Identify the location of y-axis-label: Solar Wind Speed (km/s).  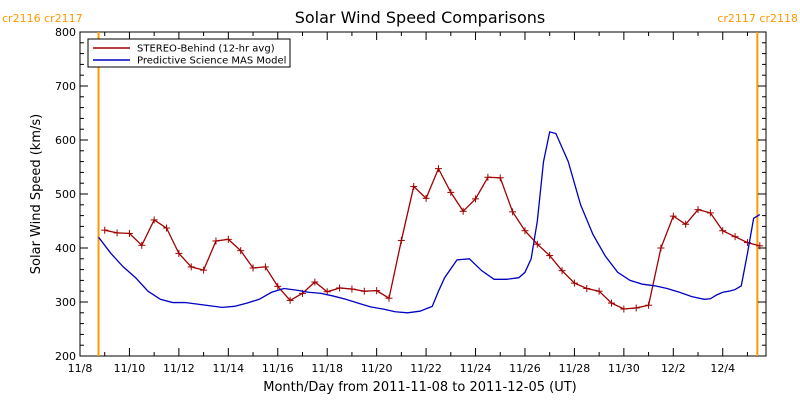
(36, 194).